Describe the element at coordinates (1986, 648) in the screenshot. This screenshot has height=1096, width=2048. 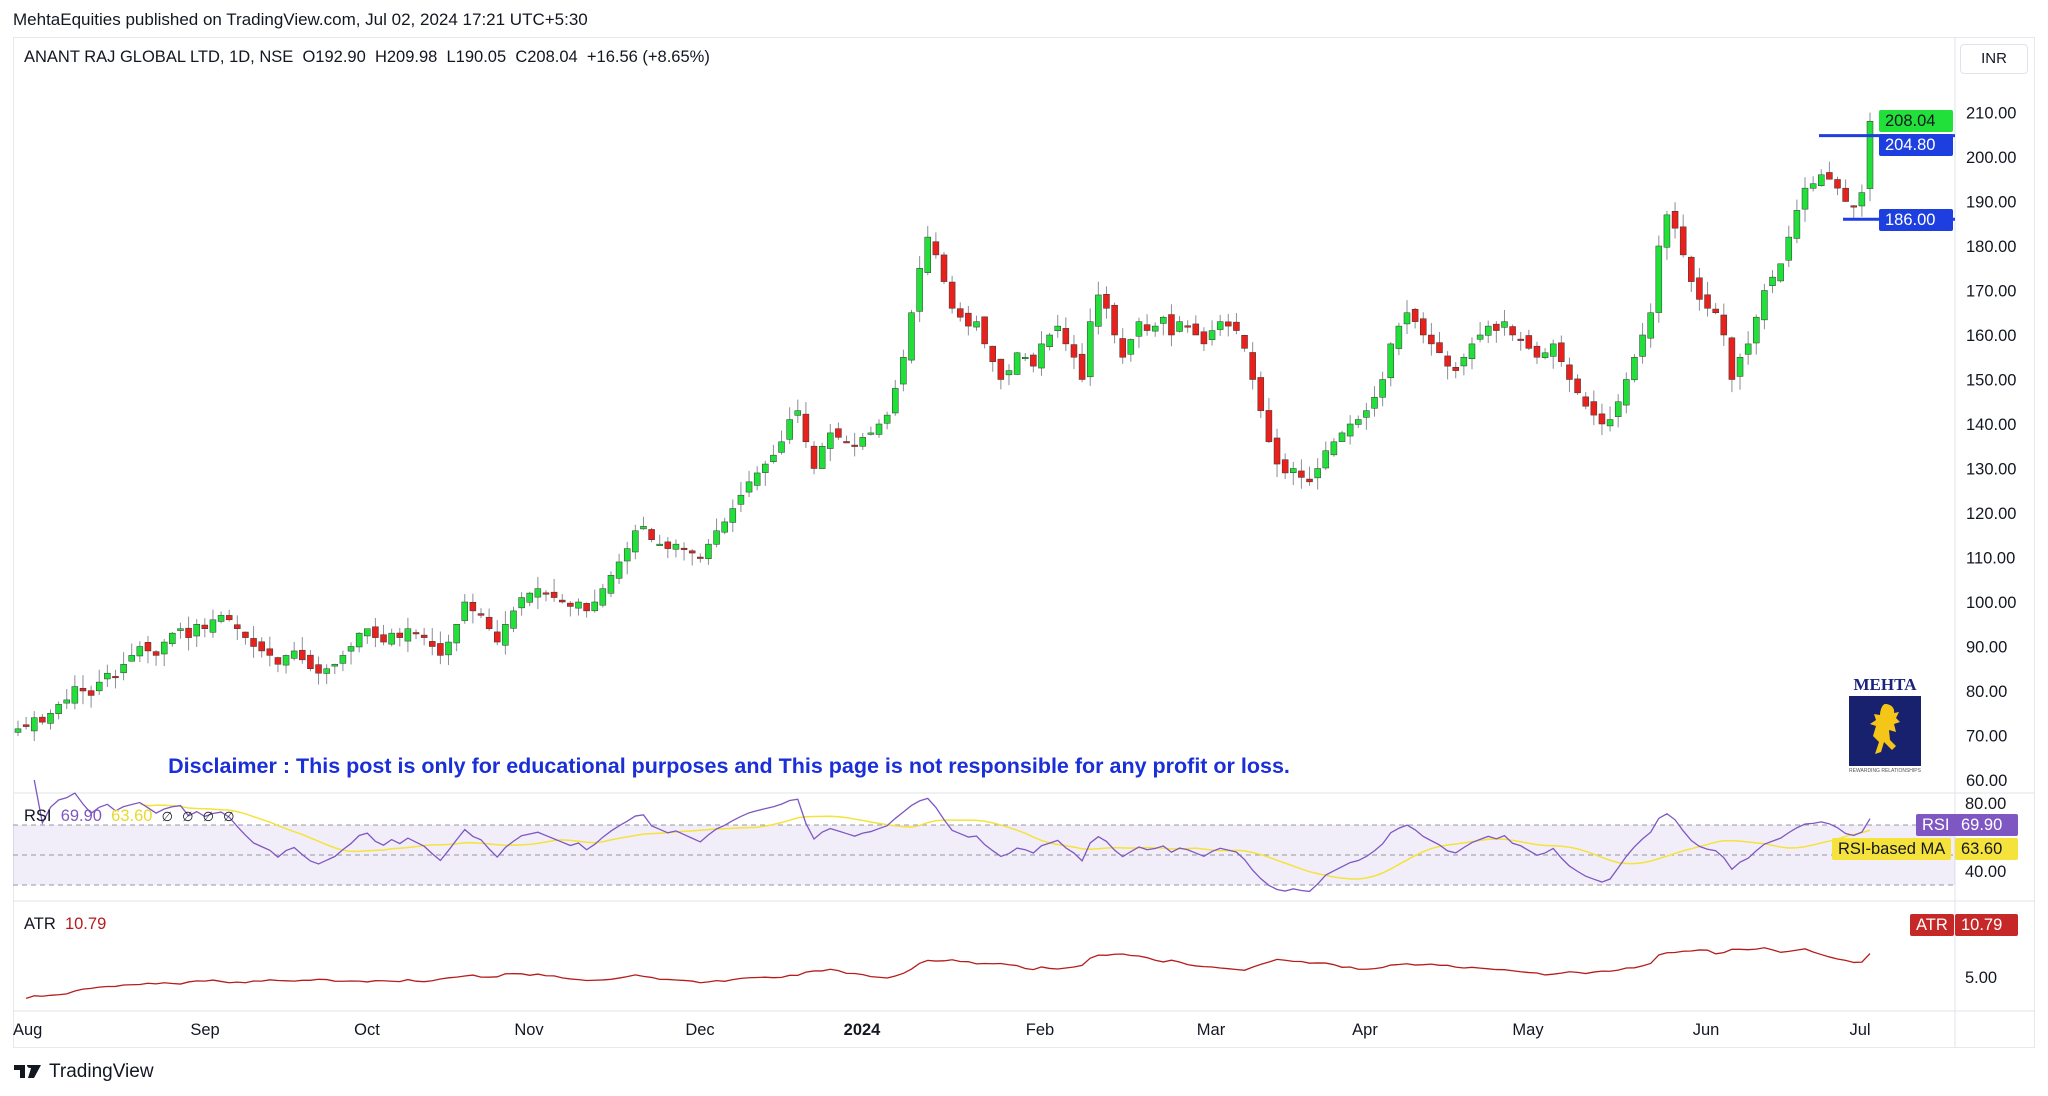
I see `price-axis-label: 90.00` at that location.